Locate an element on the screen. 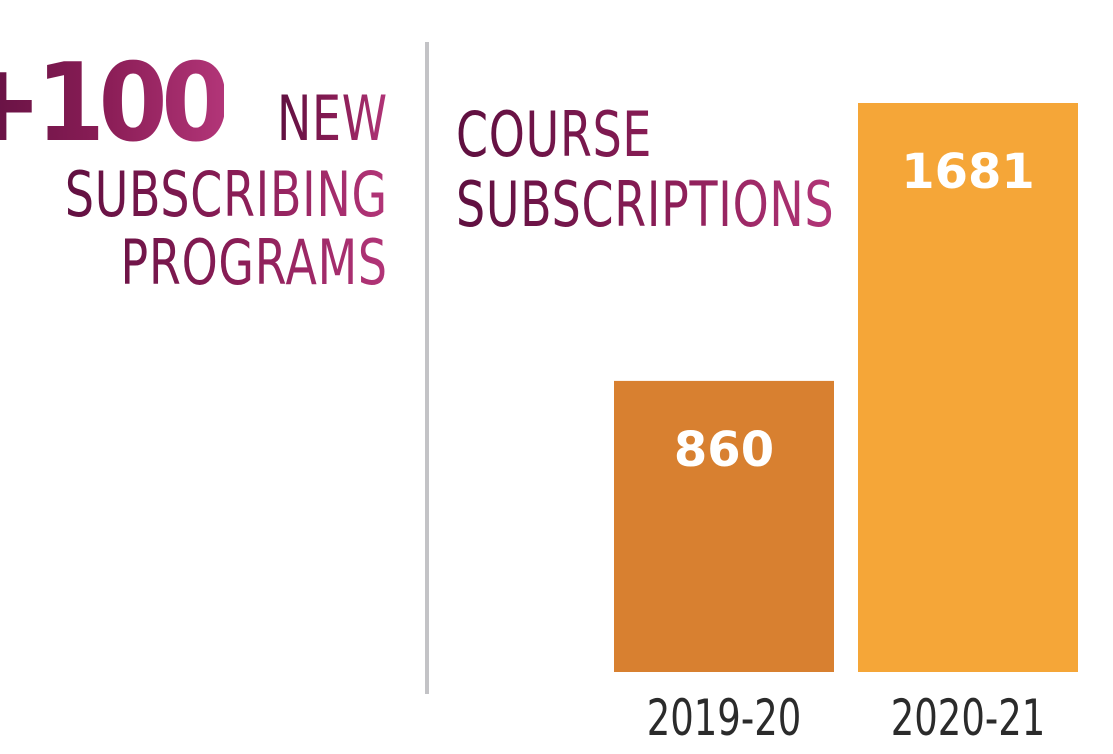 The image size is (1113, 754). tick-label-2020-21: 2020-21 is located at coordinates (968, 719).